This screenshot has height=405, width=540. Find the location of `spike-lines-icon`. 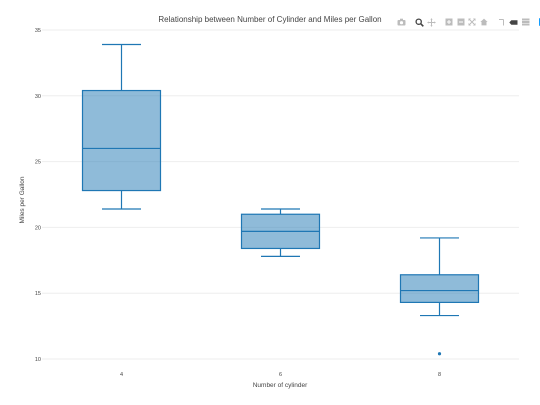

spike-lines-icon is located at coordinates (502, 22).